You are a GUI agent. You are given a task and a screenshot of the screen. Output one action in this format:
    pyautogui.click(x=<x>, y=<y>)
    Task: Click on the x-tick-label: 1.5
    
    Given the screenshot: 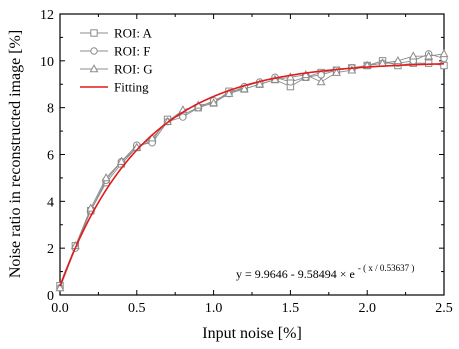 What is the action you would take?
    pyautogui.click(x=291, y=308)
    